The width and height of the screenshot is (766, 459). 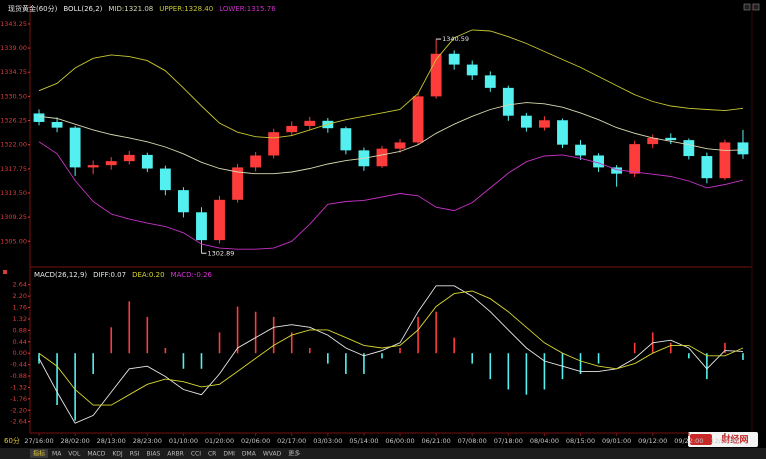 I want to click on header-text: LOWER:1315.76, so click(x=247, y=9).